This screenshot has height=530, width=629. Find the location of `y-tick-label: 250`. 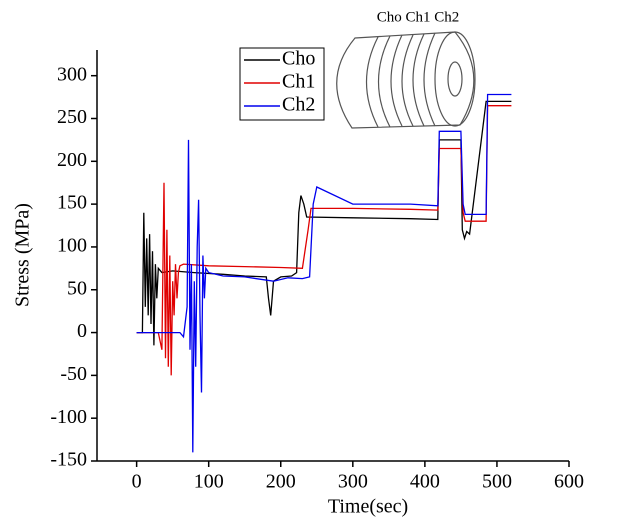

y-tick-label: 250 is located at coordinates (72, 117).